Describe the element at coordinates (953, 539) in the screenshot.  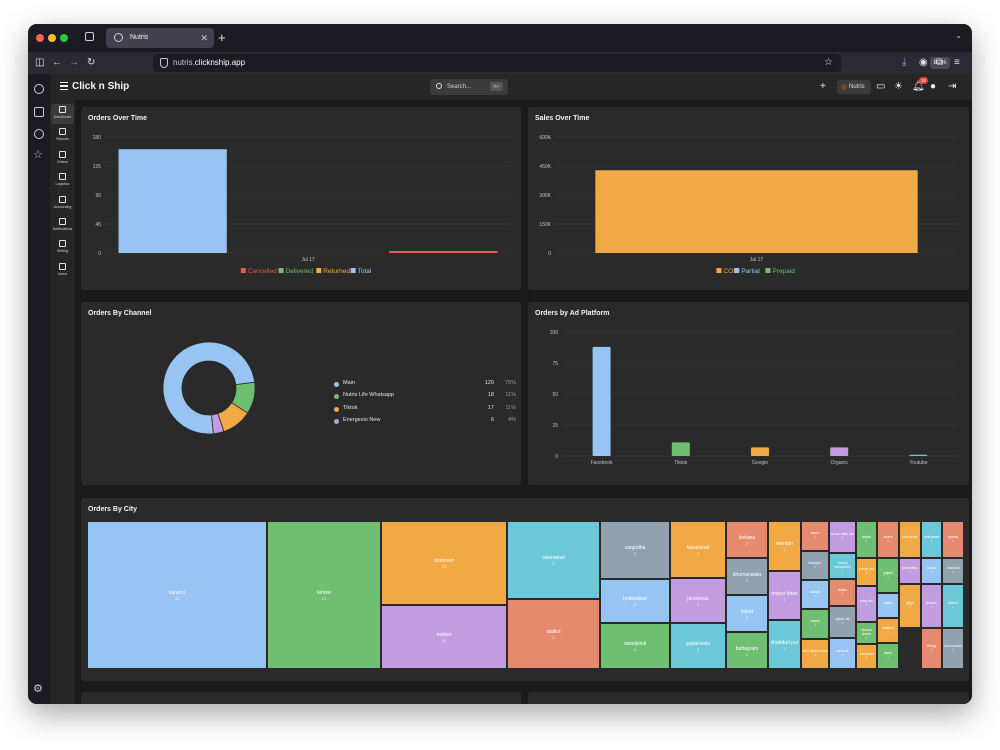
I see `treemap-cell-quetta: quetta 1` at that location.